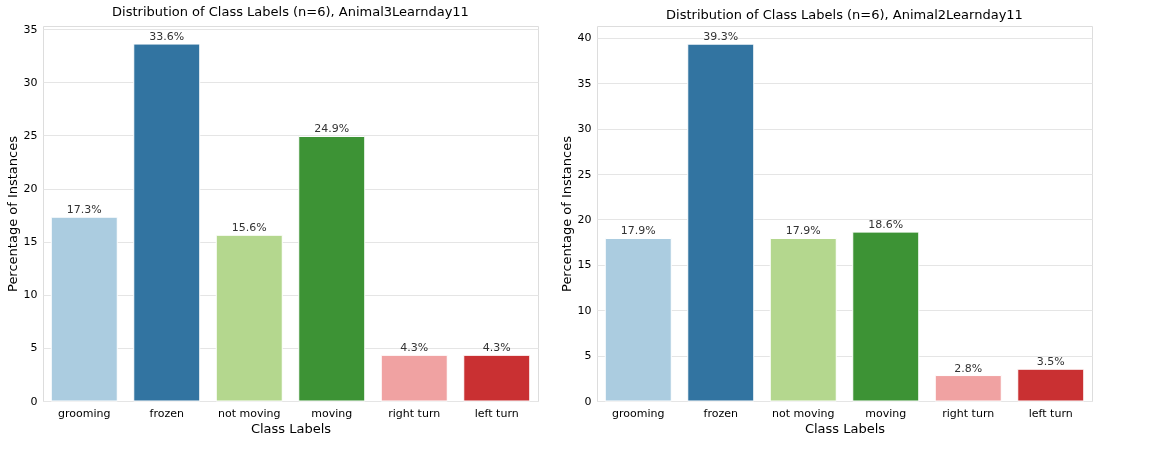  I want to click on data-label: 3.5%, so click(1050, 362).